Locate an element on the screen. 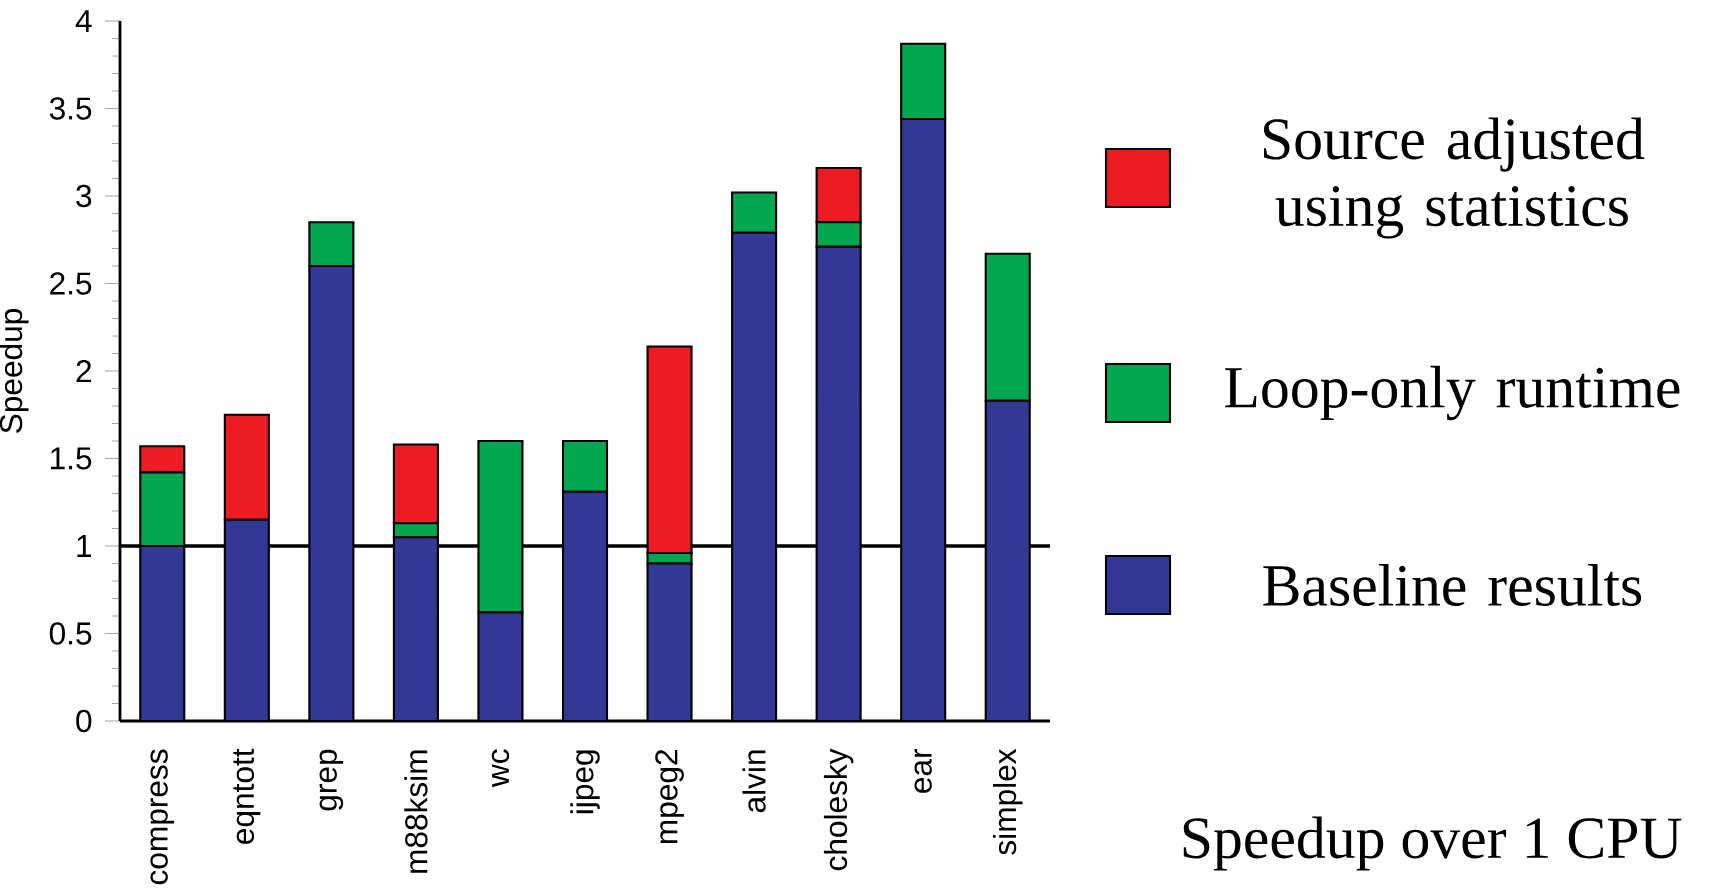  text: Speedup over 1 CPU is located at coordinates (1432, 843).